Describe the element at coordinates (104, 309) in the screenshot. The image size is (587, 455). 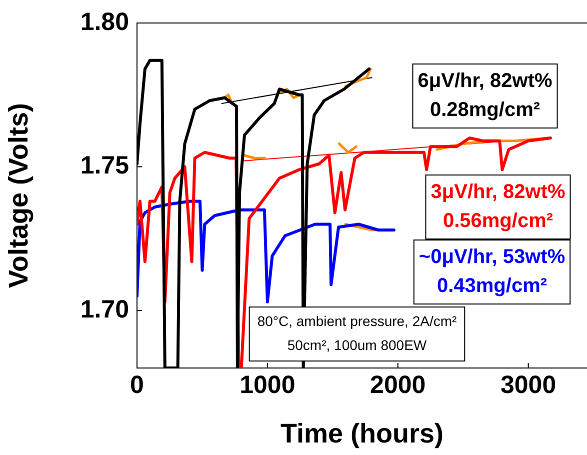
I see `y-tick-label: 1.70` at that location.